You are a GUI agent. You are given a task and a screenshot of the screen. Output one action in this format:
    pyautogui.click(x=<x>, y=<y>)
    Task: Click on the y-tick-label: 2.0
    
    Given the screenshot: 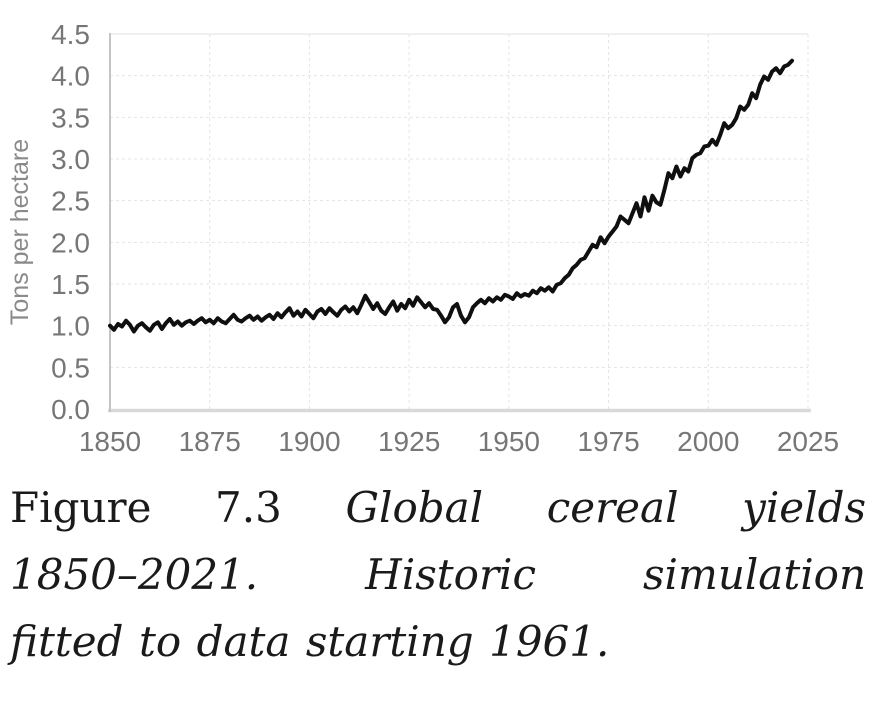 What is the action you would take?
    pyautogui.click(x=70, y=242)
    